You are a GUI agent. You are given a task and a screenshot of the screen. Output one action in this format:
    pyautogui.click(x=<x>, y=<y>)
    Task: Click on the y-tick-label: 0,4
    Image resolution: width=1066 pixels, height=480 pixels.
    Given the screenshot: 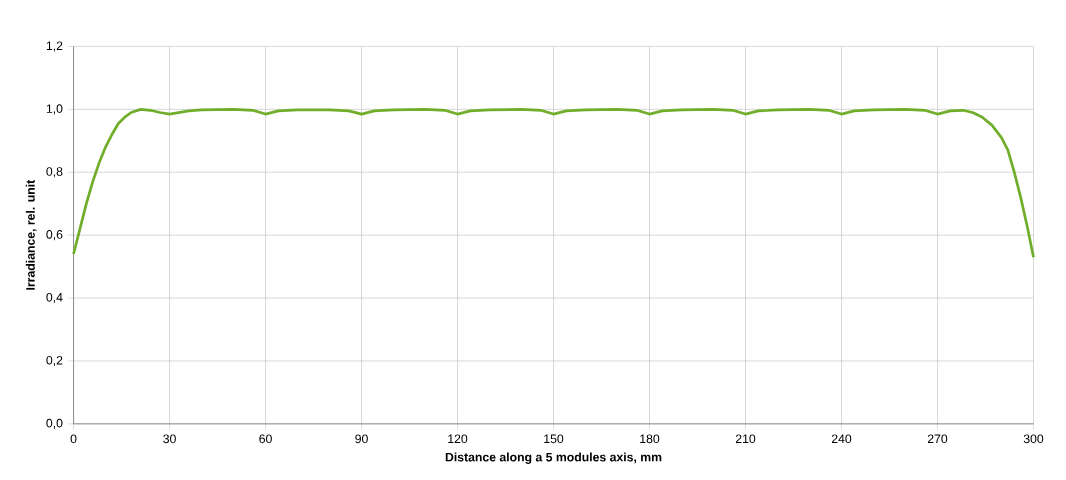 What is the action you would take?
    pyautogui.click(x=54, y=298)
    